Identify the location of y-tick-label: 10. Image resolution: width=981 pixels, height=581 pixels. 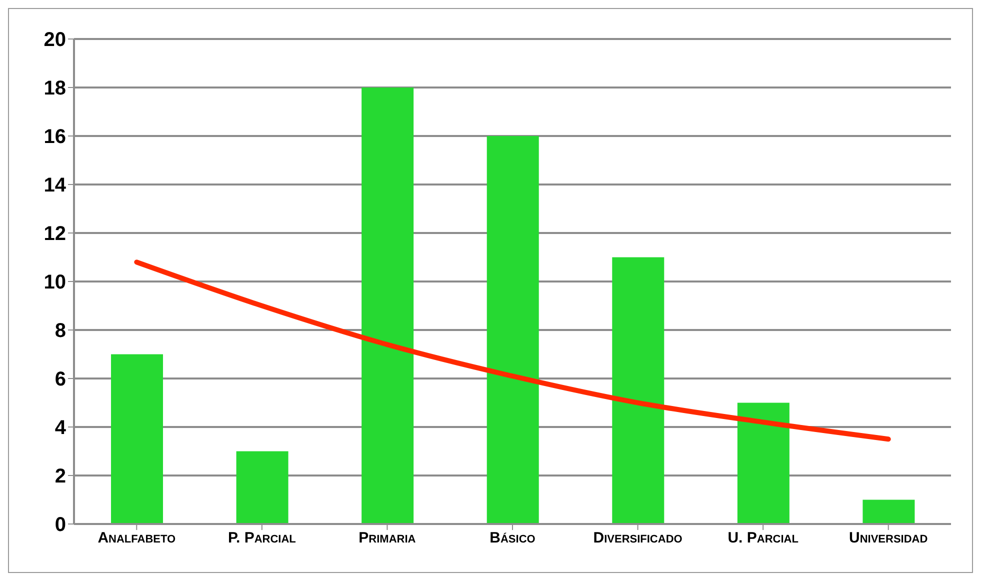
(55, 283).